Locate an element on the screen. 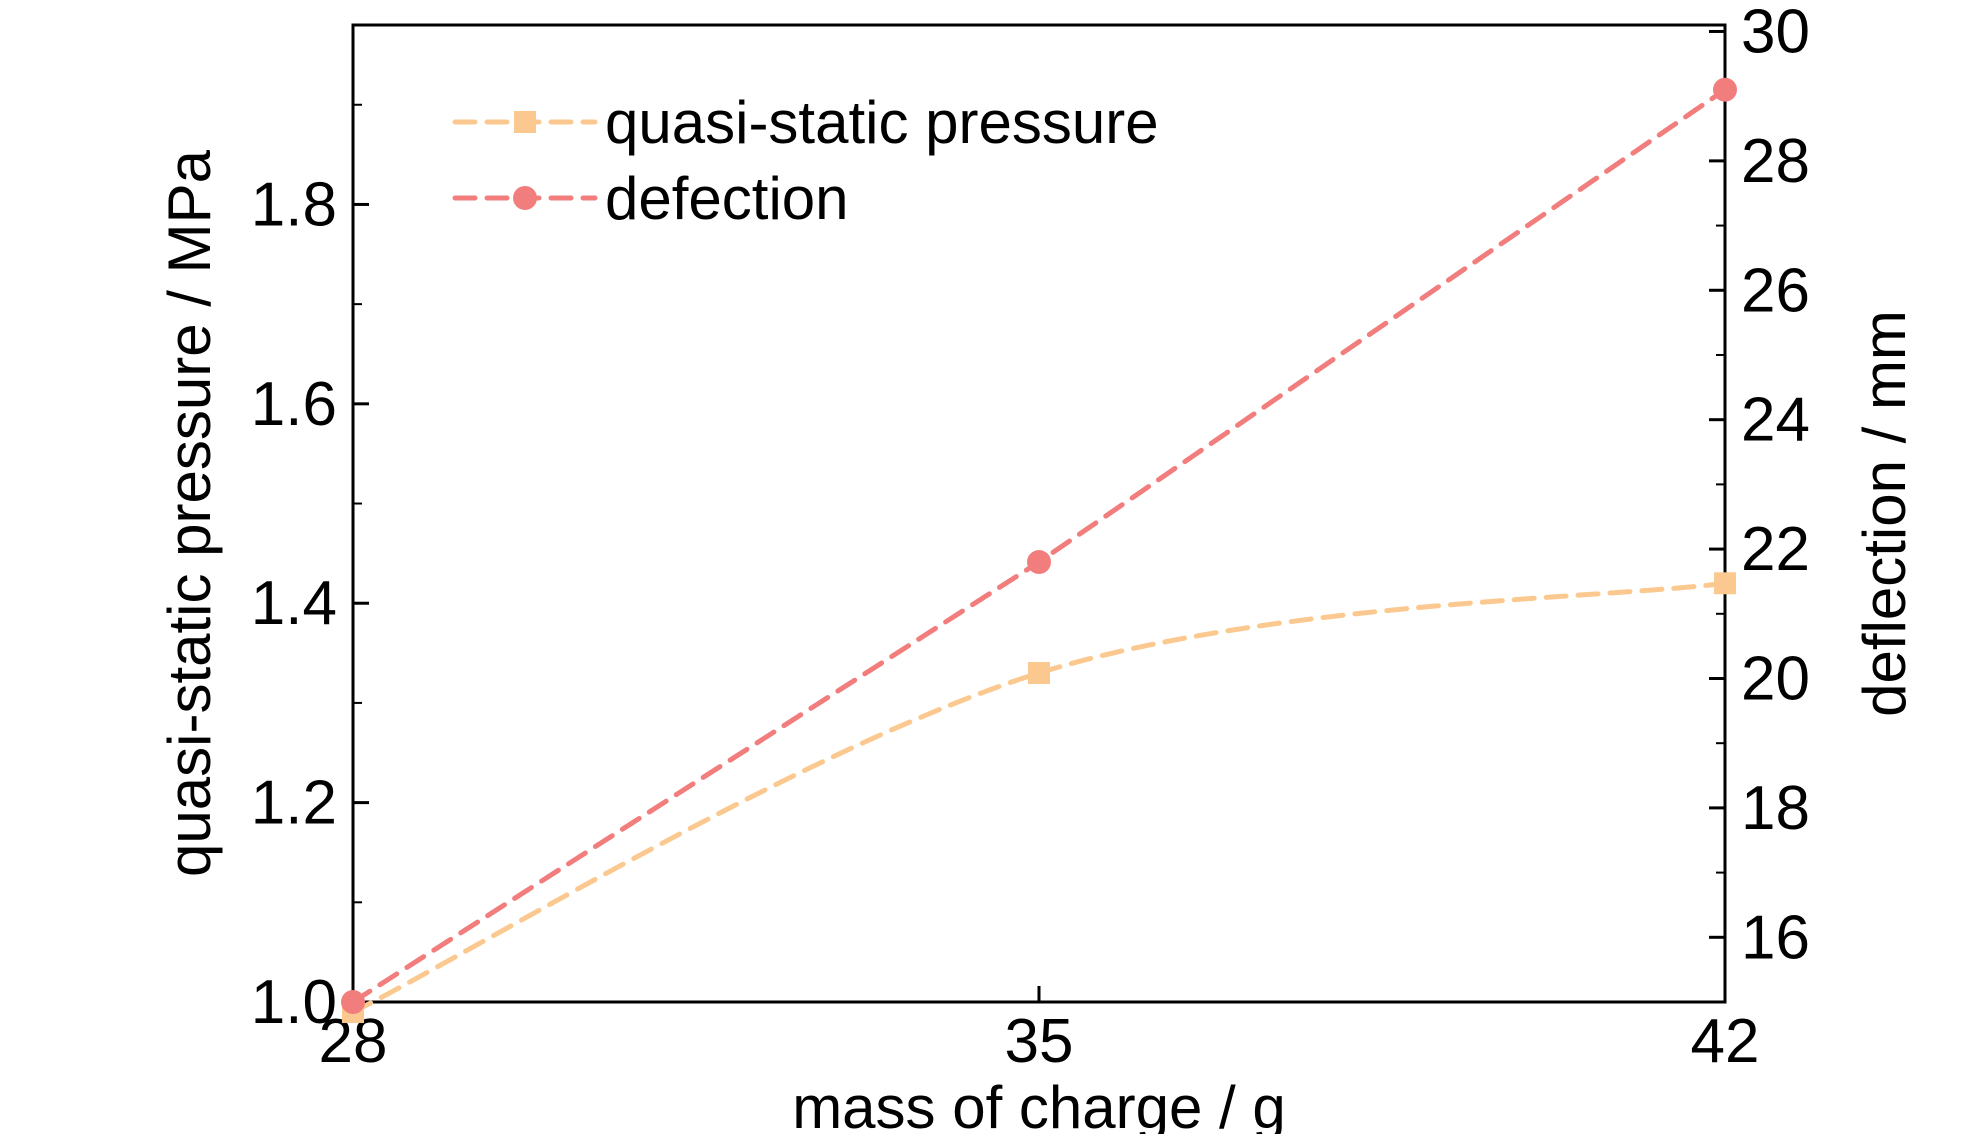  right-y-tick-label: 30 is located at coordinates (1775, 33).